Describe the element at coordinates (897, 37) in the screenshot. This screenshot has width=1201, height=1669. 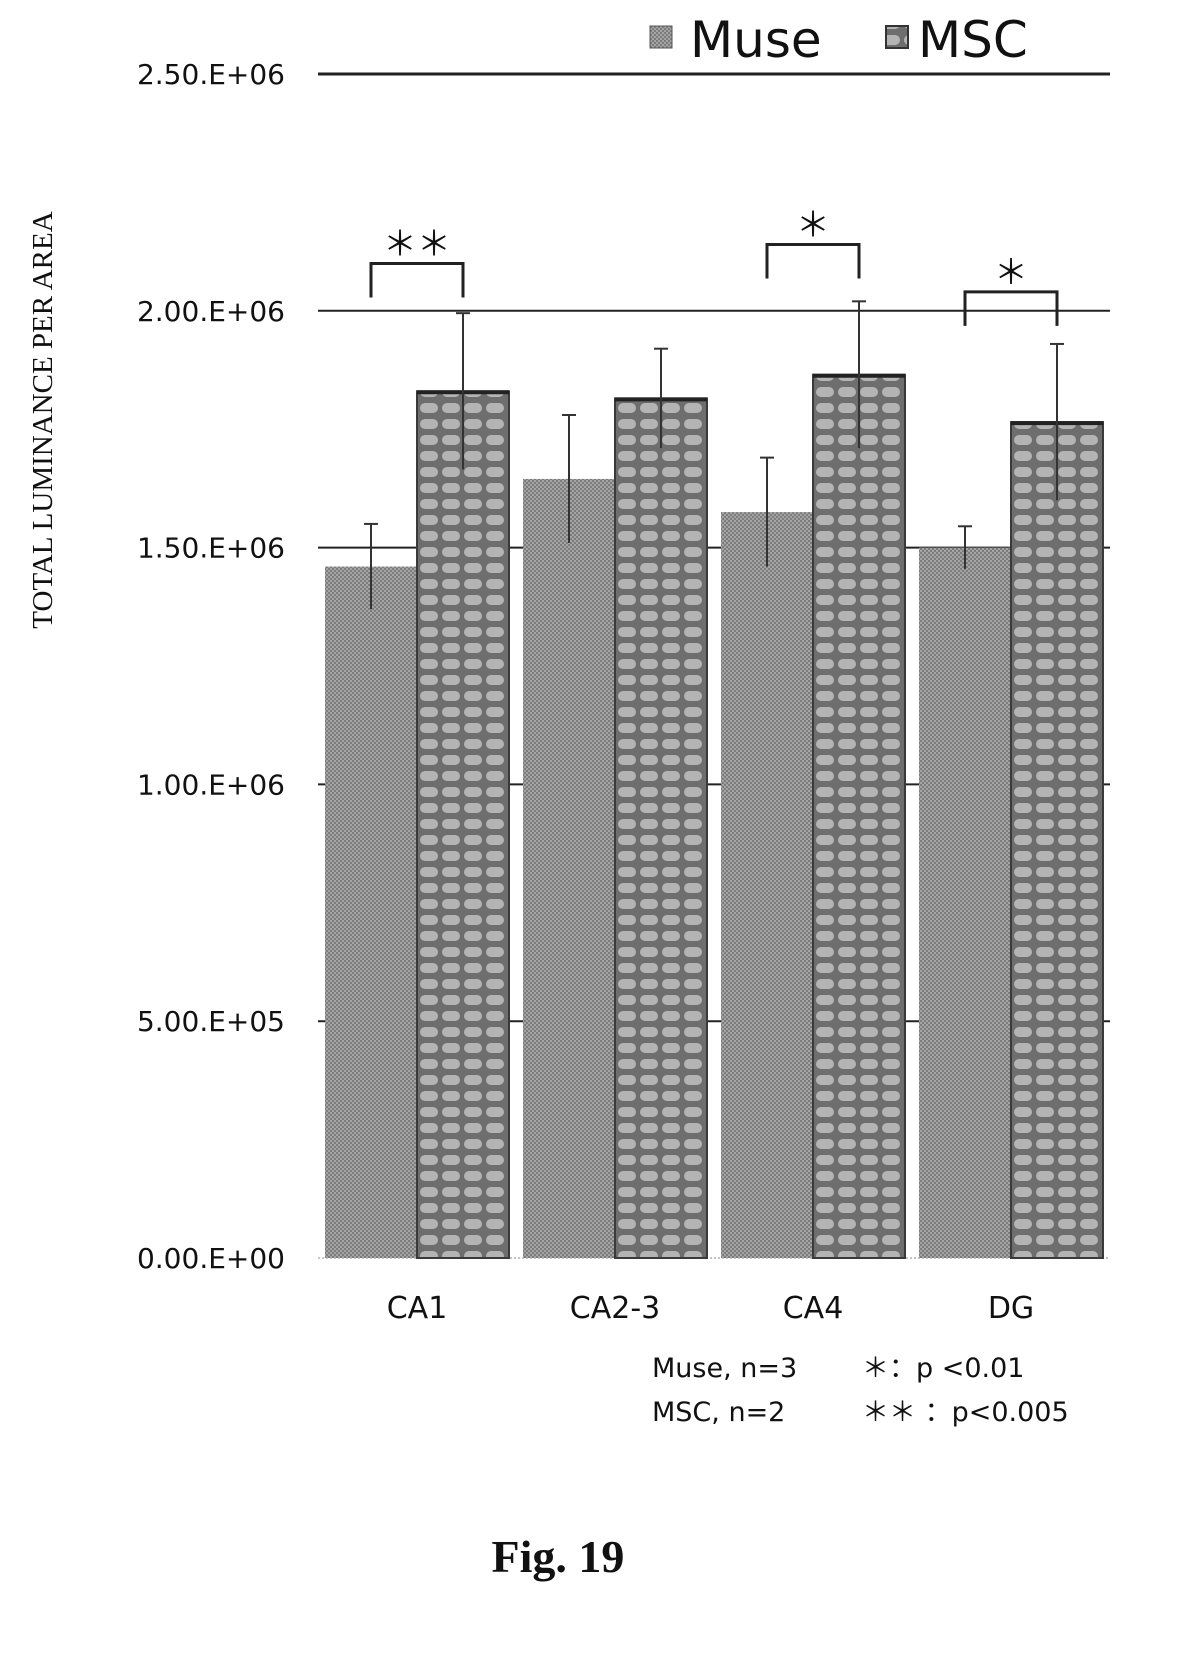
I see `legend-swatch-msc` at that location.